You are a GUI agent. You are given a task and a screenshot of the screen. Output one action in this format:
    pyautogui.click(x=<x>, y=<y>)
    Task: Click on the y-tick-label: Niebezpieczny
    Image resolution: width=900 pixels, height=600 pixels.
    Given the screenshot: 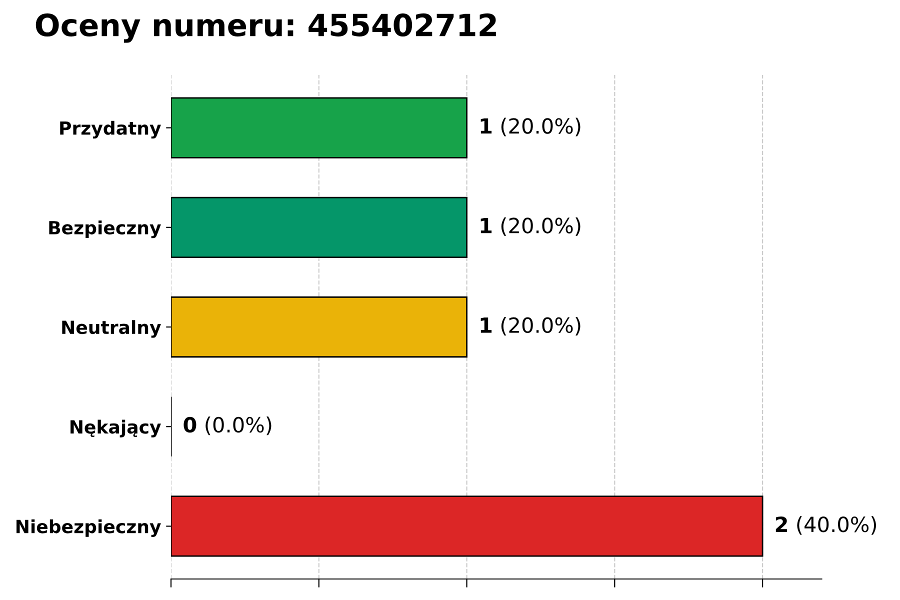 What is the action you would take?
    pyautogui.click(x=88, y=528)
    